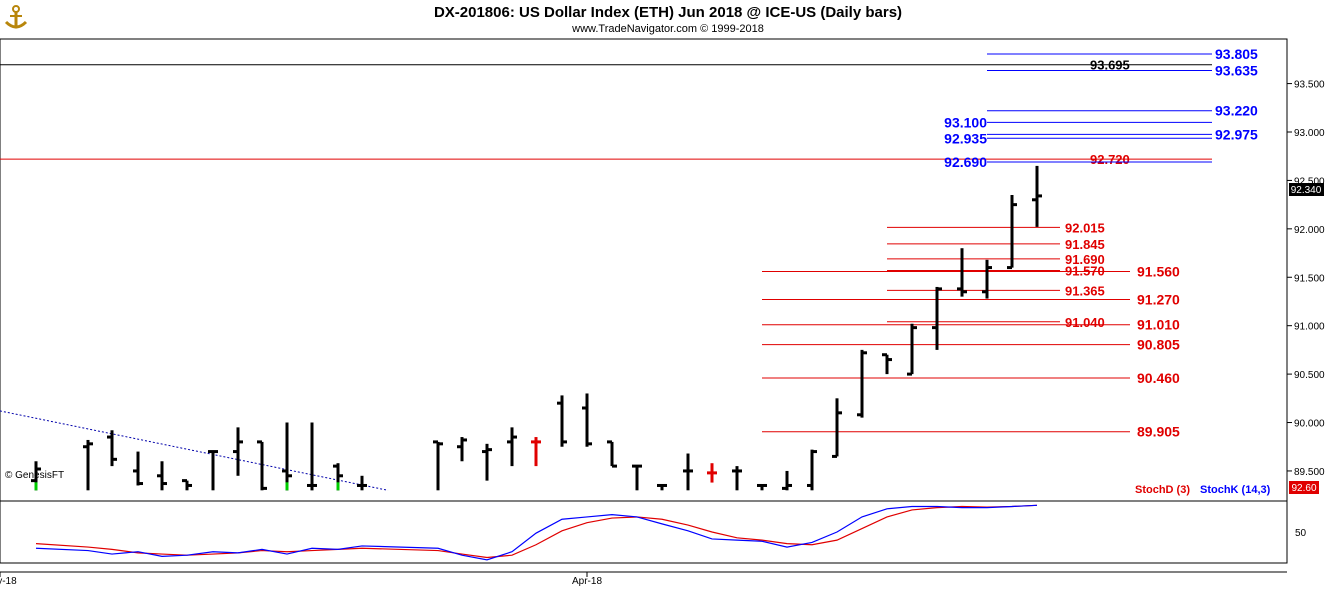 The height and width of the screenshot is (591, 1336). What do you see at coordinates (301, 579) in the screenshot?
I see `x-axis: Apr-18 May-18` at bounding box center [301, 579].